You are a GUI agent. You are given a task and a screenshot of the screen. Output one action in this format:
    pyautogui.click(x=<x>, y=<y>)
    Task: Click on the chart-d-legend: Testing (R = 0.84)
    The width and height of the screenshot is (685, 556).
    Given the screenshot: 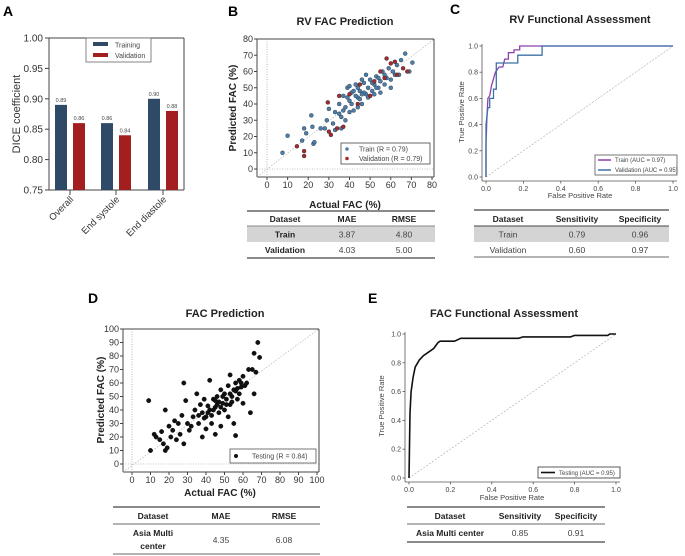 What is the action you would take?
    pyautogui.click(x=273, y=456)
    